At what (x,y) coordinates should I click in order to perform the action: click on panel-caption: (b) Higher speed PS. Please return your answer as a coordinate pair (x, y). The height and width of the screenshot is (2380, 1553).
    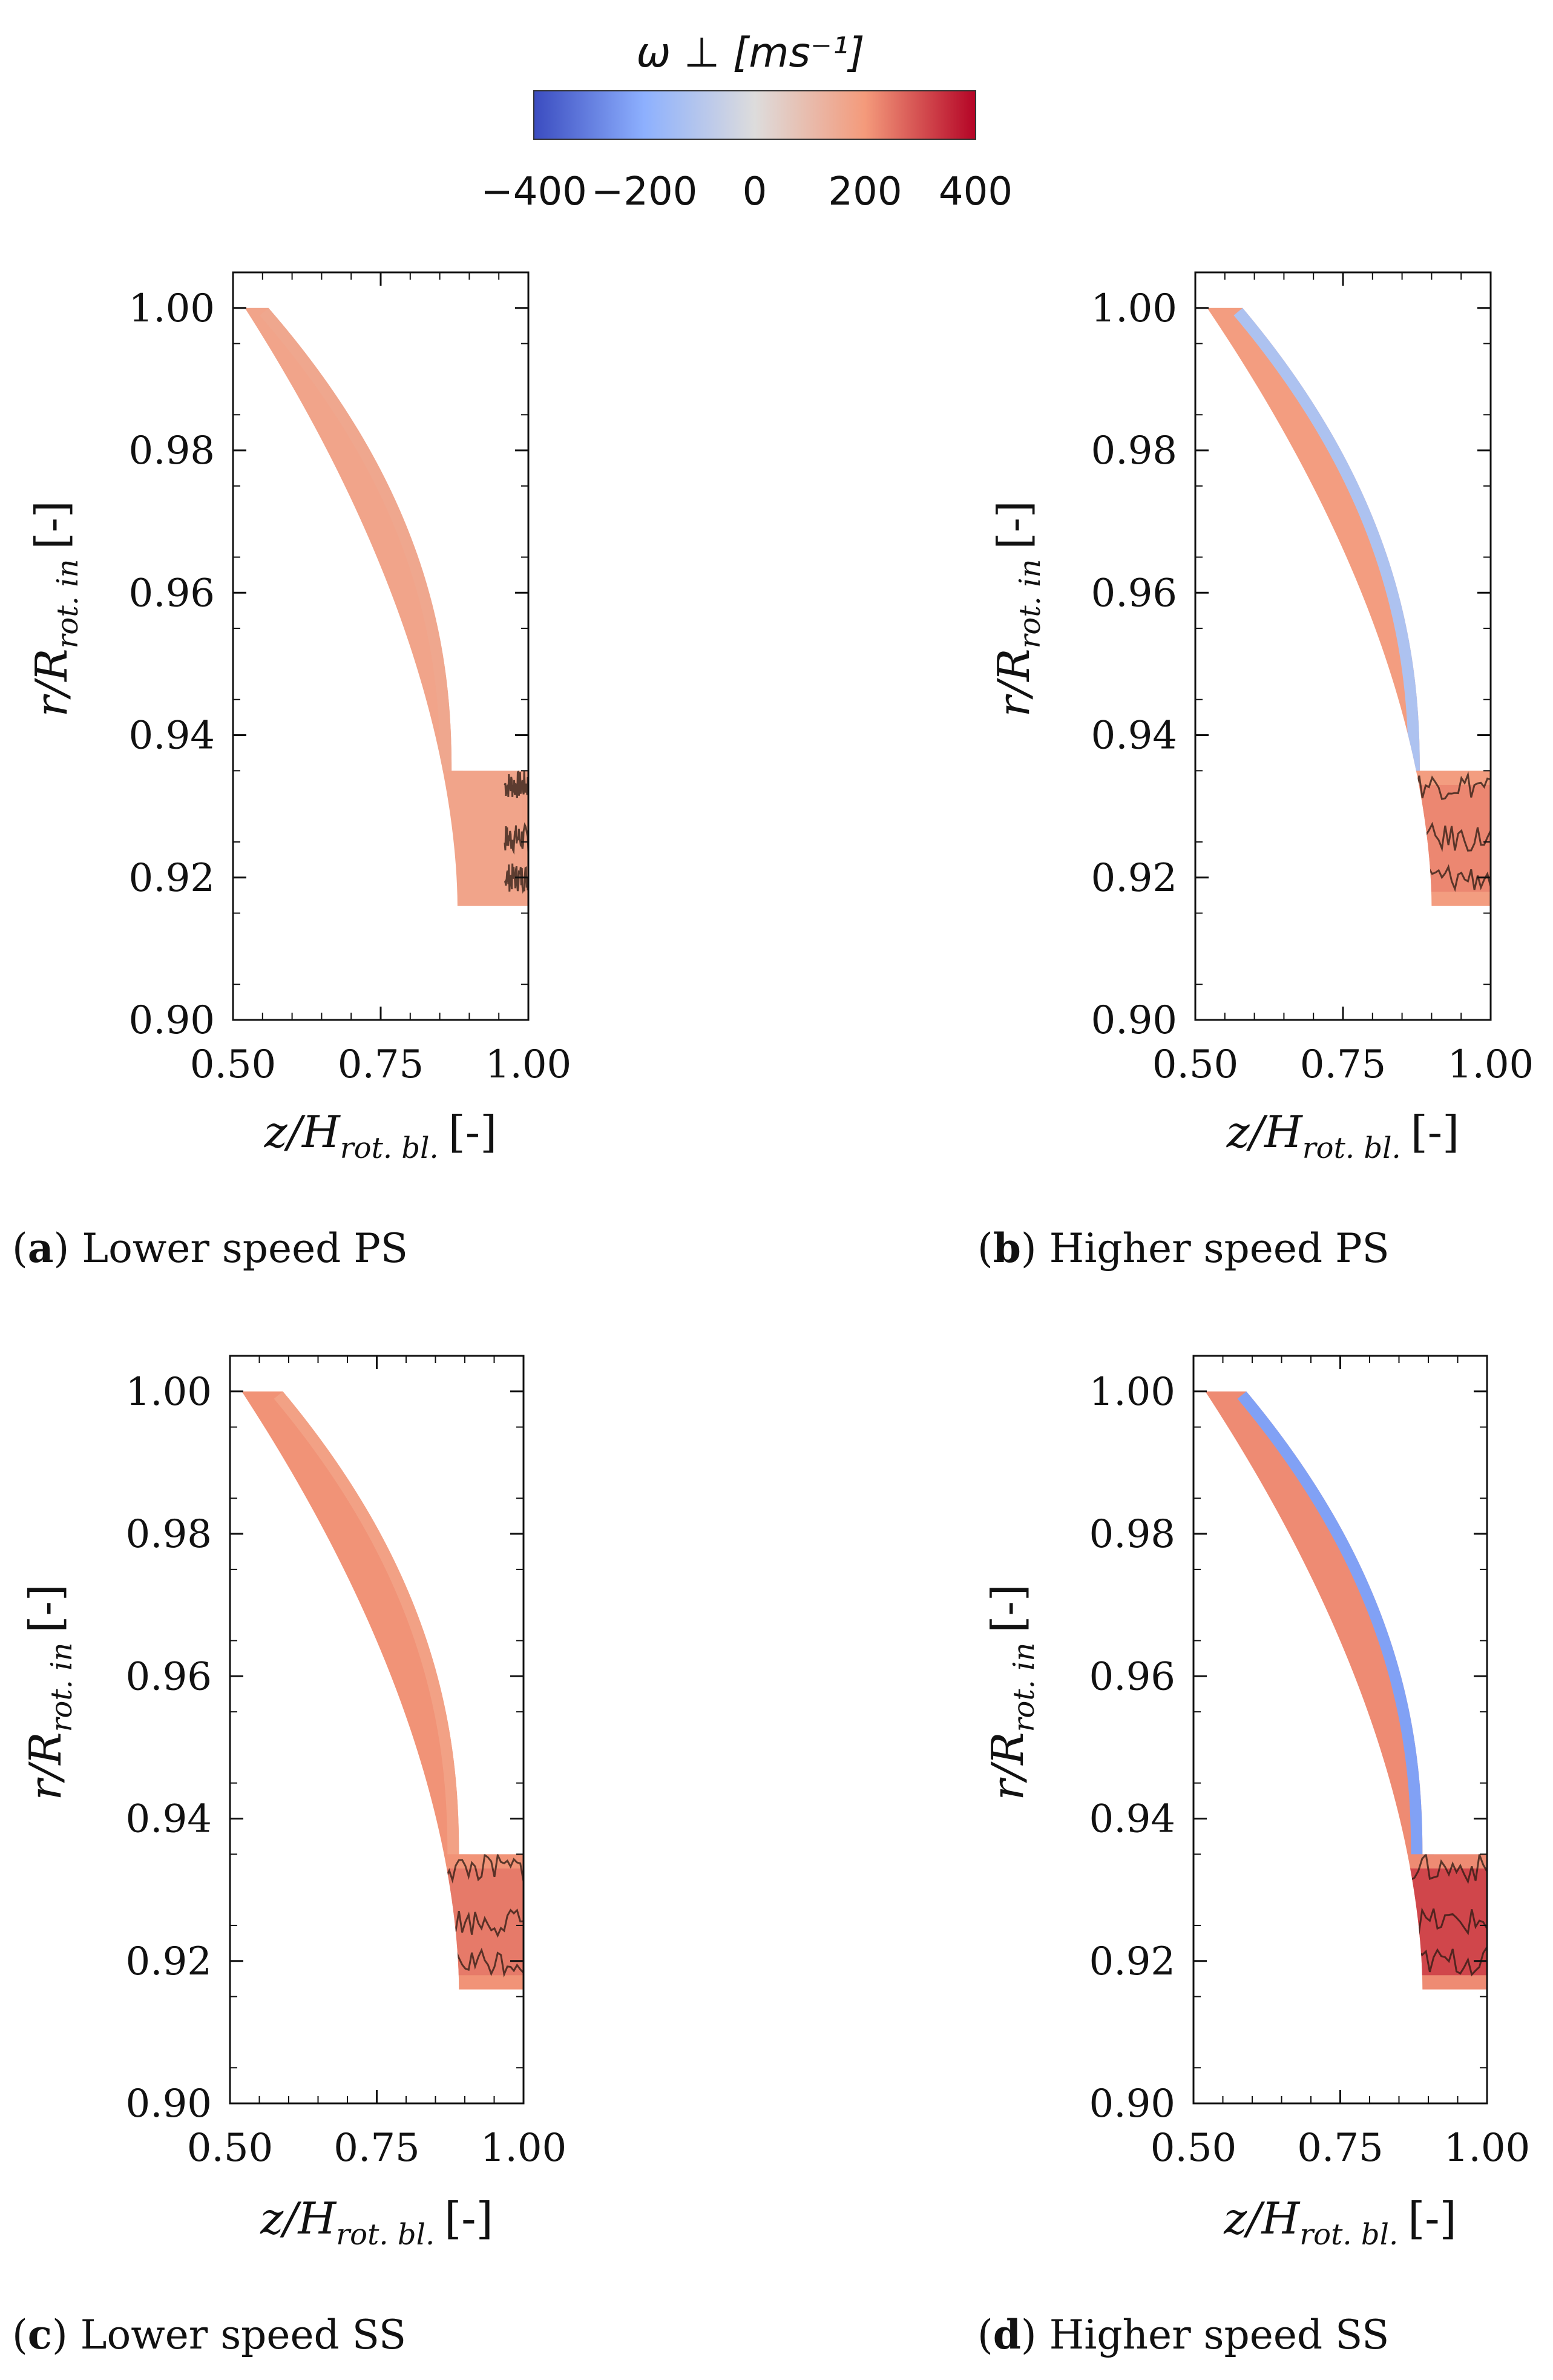
    Looking at the image, I should click on (1183, 1248).